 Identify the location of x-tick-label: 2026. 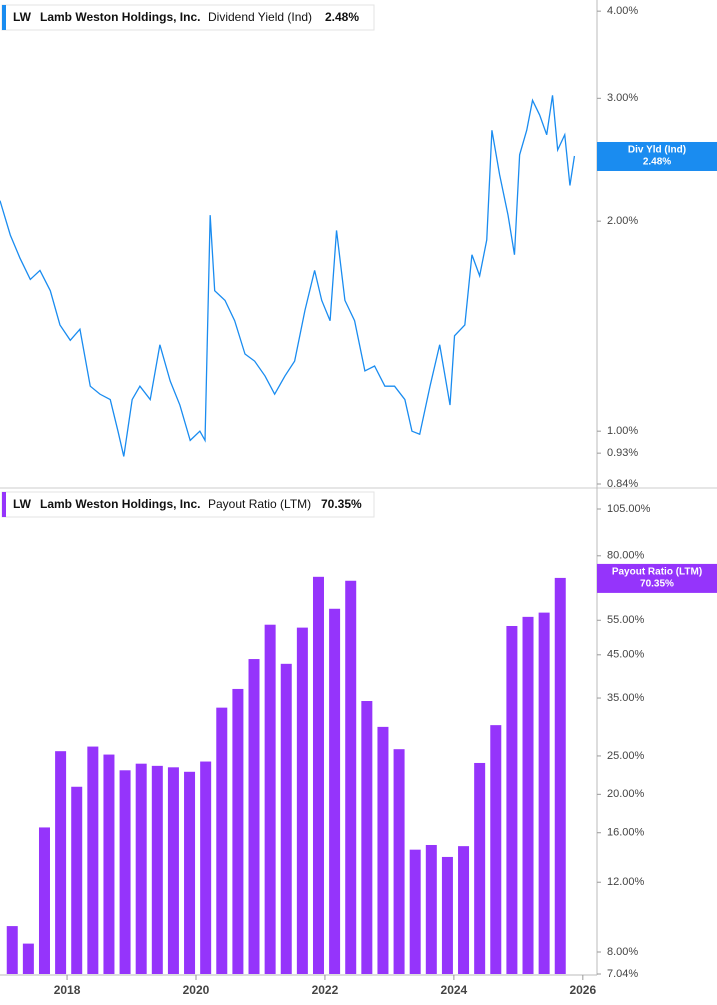
(582, 990).